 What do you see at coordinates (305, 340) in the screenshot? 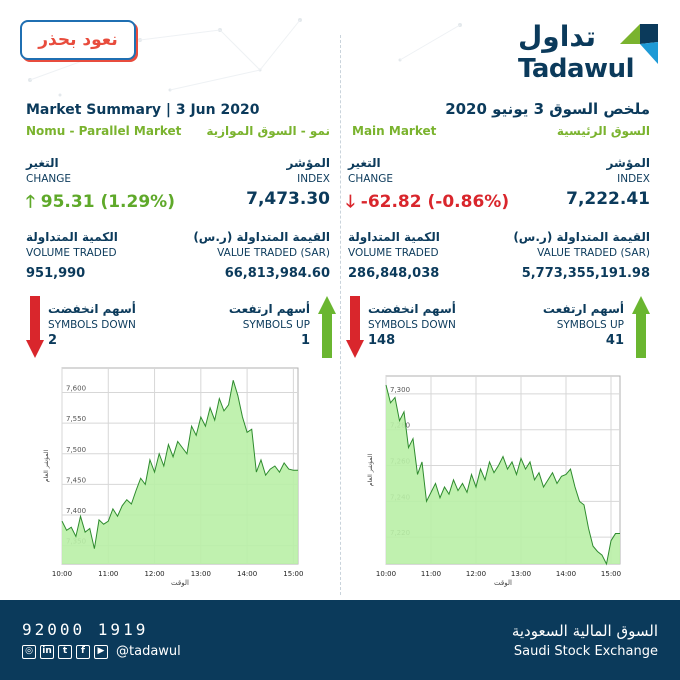
I see `symbols-up-value: 1` at bounding box center [305, 340].